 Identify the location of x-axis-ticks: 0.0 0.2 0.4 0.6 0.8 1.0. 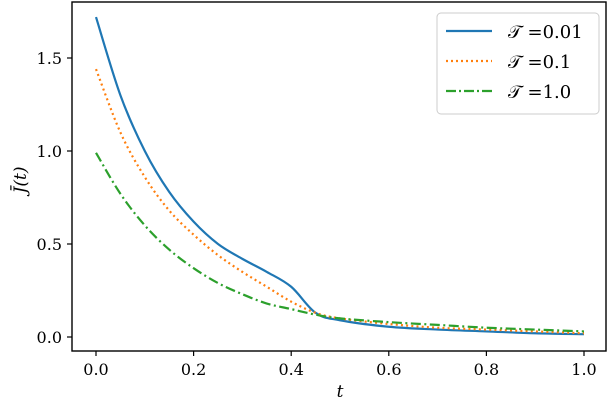
(340, 365).